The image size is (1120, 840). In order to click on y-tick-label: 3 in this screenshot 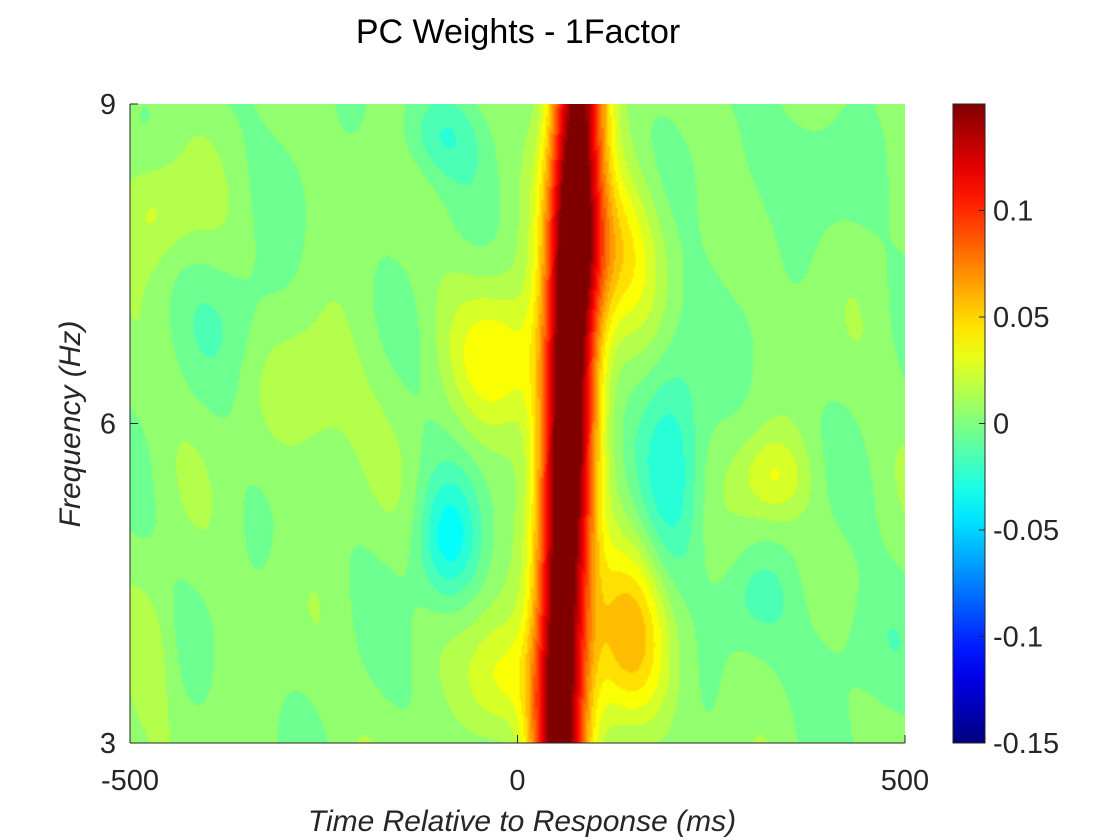, I will do `click(108, 744)`.